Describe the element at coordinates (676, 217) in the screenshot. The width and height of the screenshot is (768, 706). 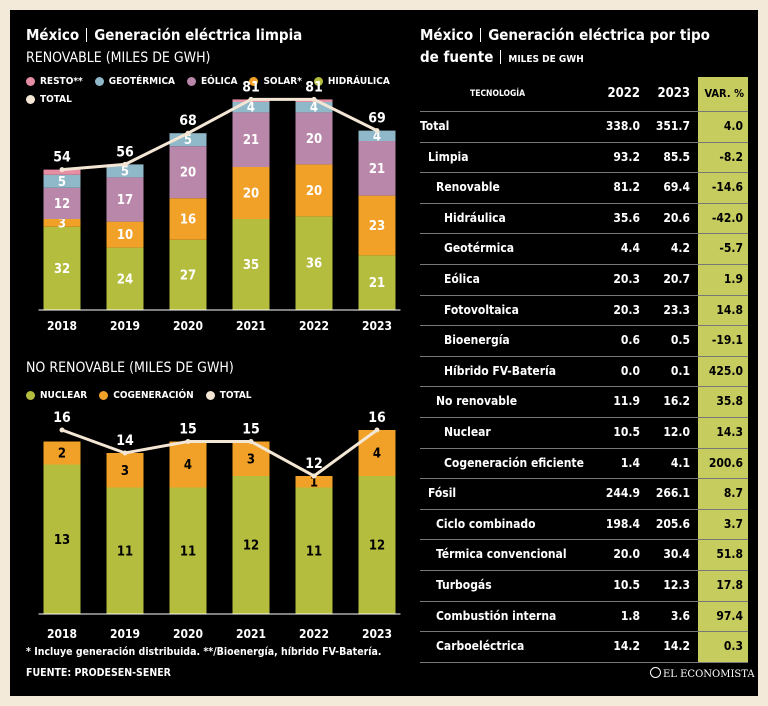
I see `table-cell-2023: 20.6` at that location.